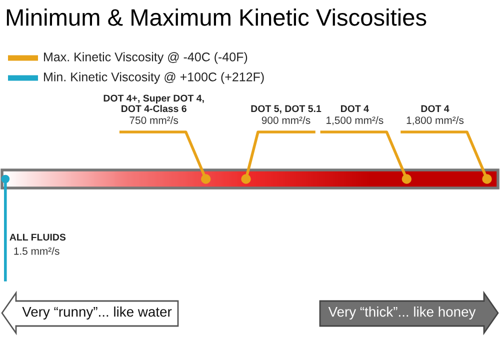 The width and height of the screenshot is (500, 340). I want to click on text: Minimum & Maximum Kinetic Viscosities, so click(216, 17).